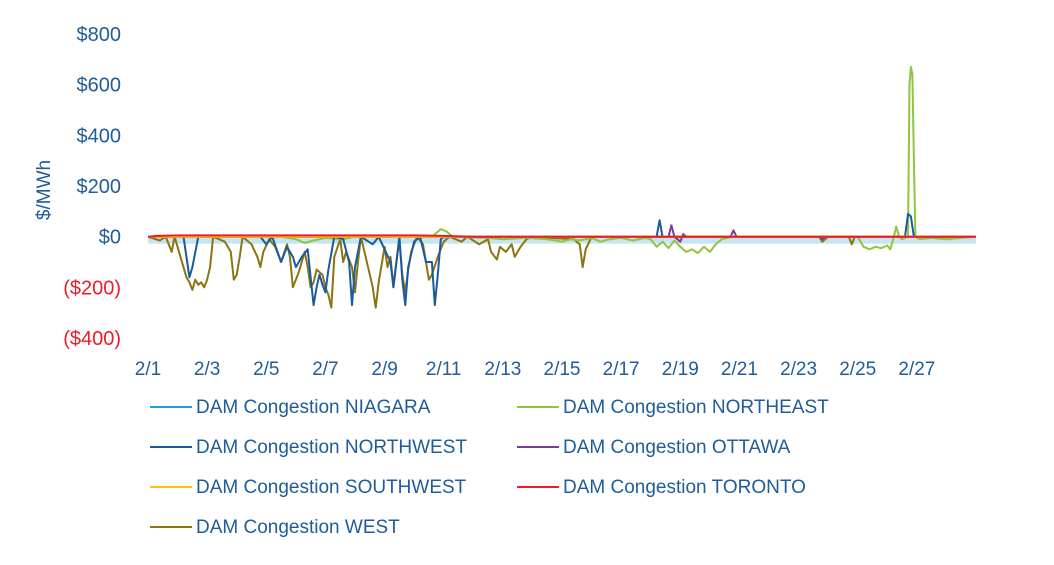  I want to click on legend-label: DAM Congestion NORTHWEST, so click(331, 447).